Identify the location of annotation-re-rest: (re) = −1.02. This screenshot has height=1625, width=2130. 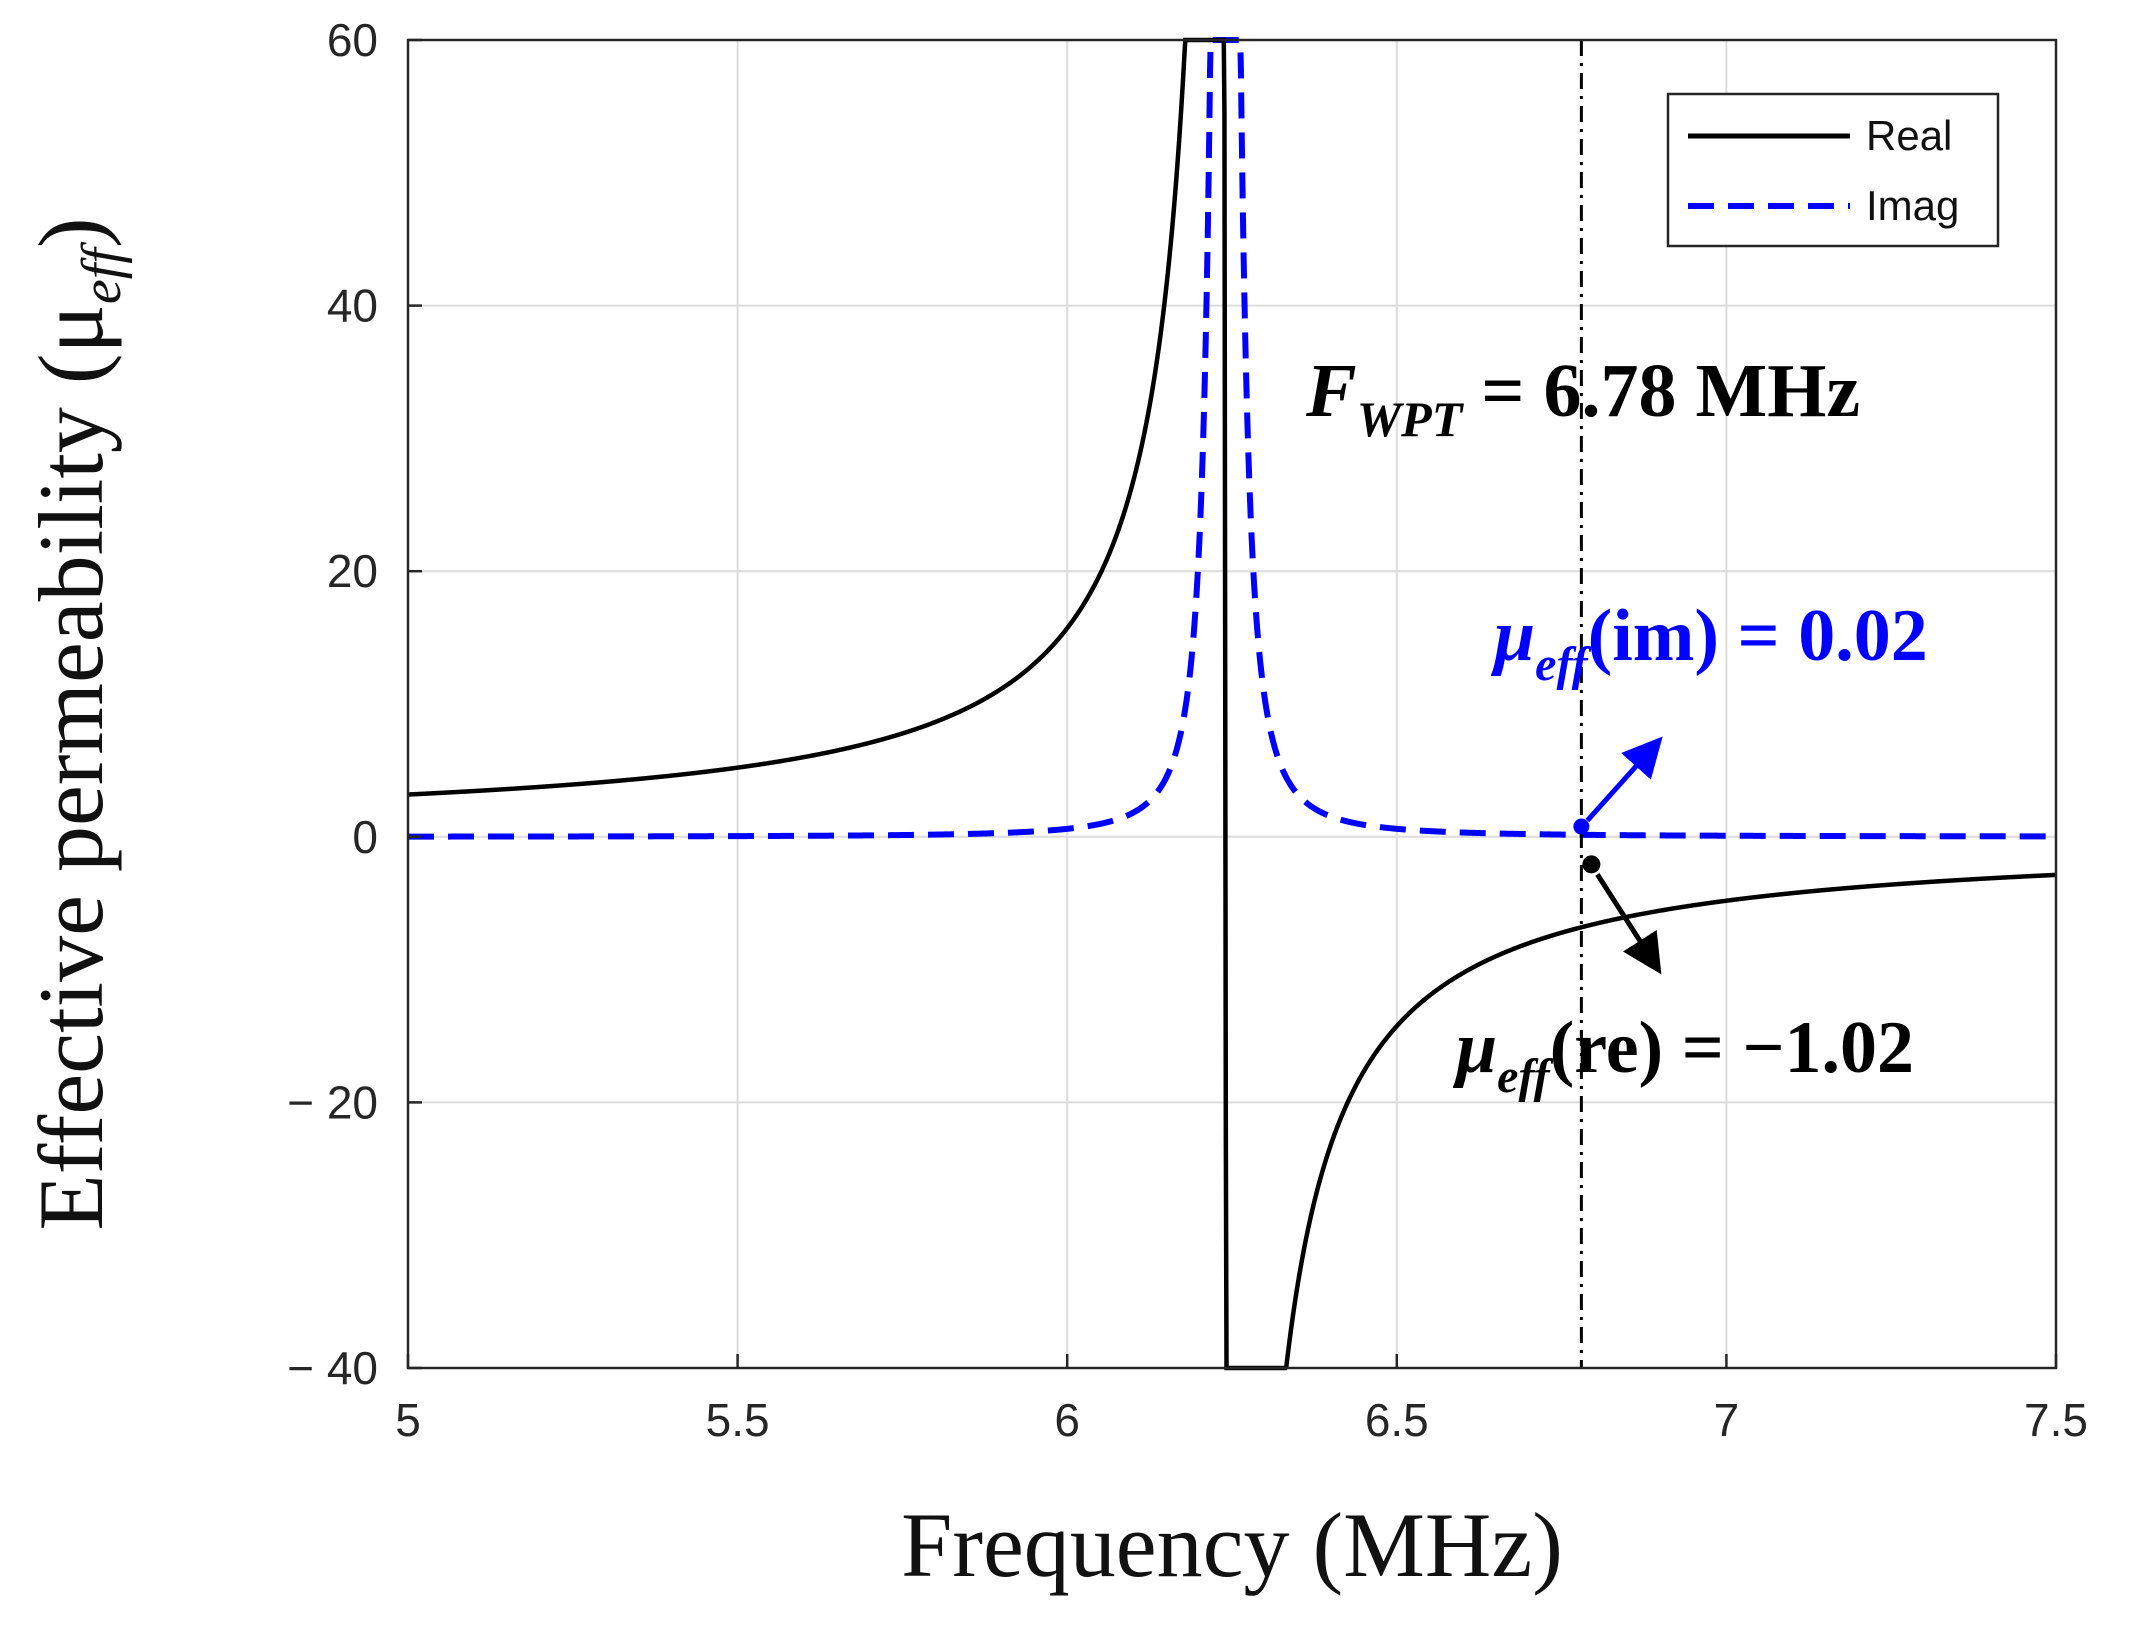
(1732, 1048).